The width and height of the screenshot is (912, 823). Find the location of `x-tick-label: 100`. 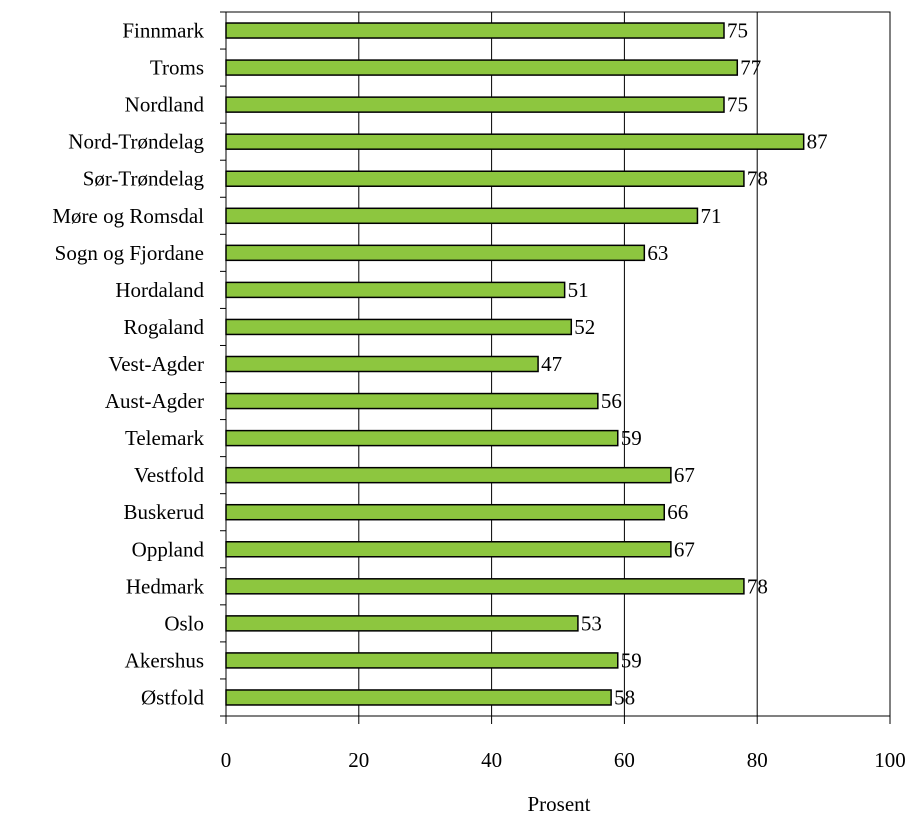

x-tick-label: 100 is located at coordinates (890, 760).